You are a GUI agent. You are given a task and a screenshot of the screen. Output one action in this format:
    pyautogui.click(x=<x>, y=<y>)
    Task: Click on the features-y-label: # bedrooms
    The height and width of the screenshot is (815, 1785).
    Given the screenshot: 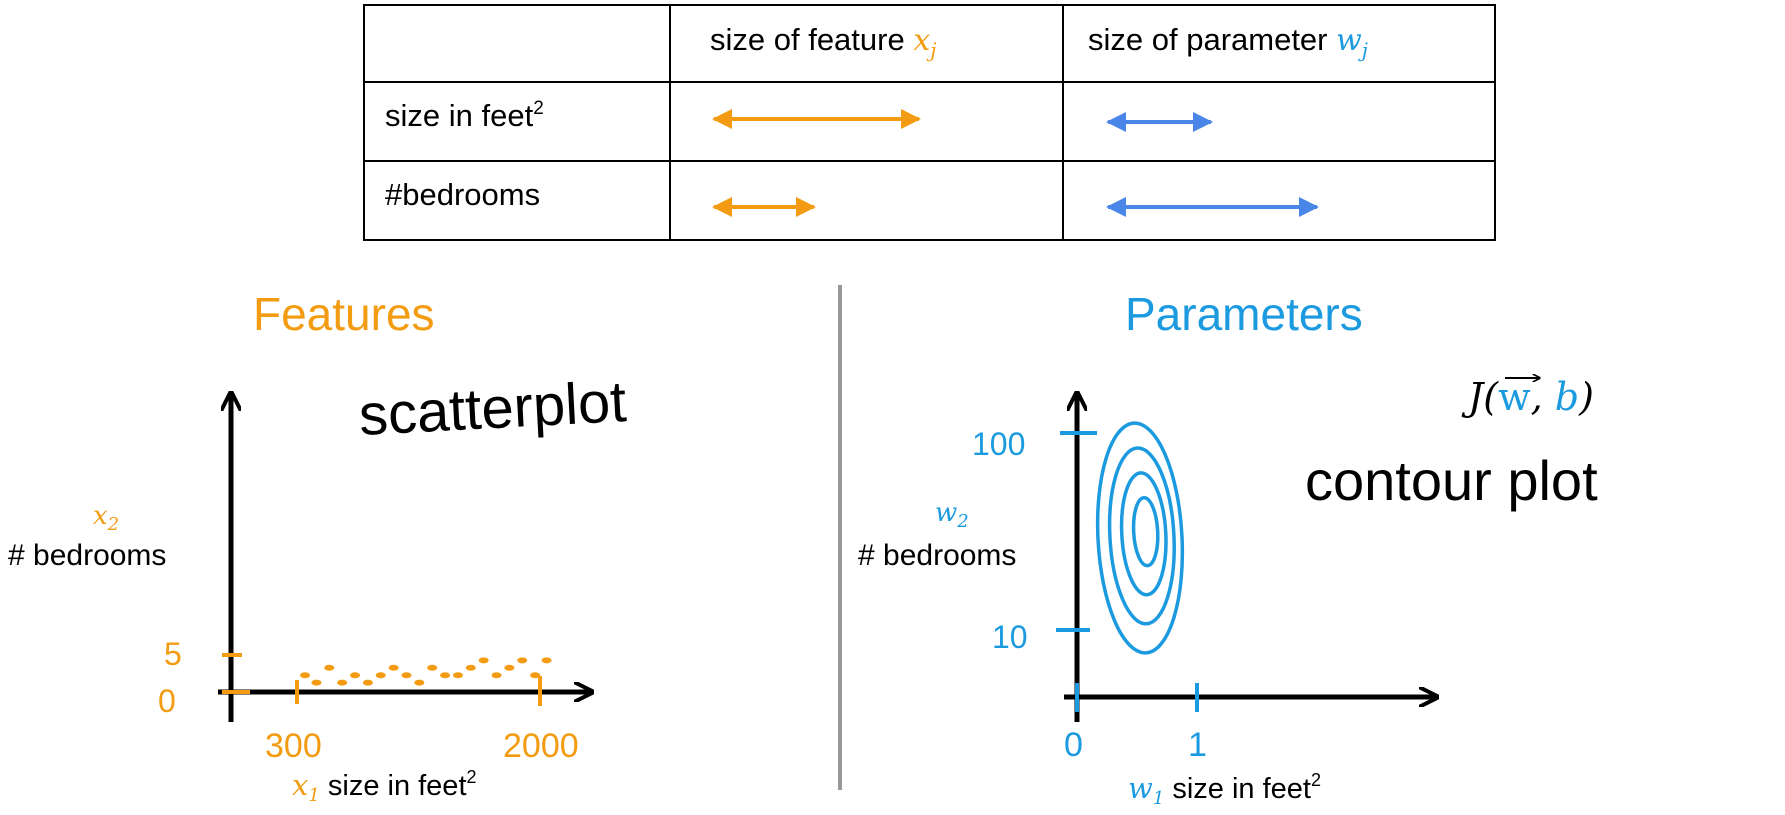 What is the action you would take?
    pyautogui.click(x=87, y=555)
    